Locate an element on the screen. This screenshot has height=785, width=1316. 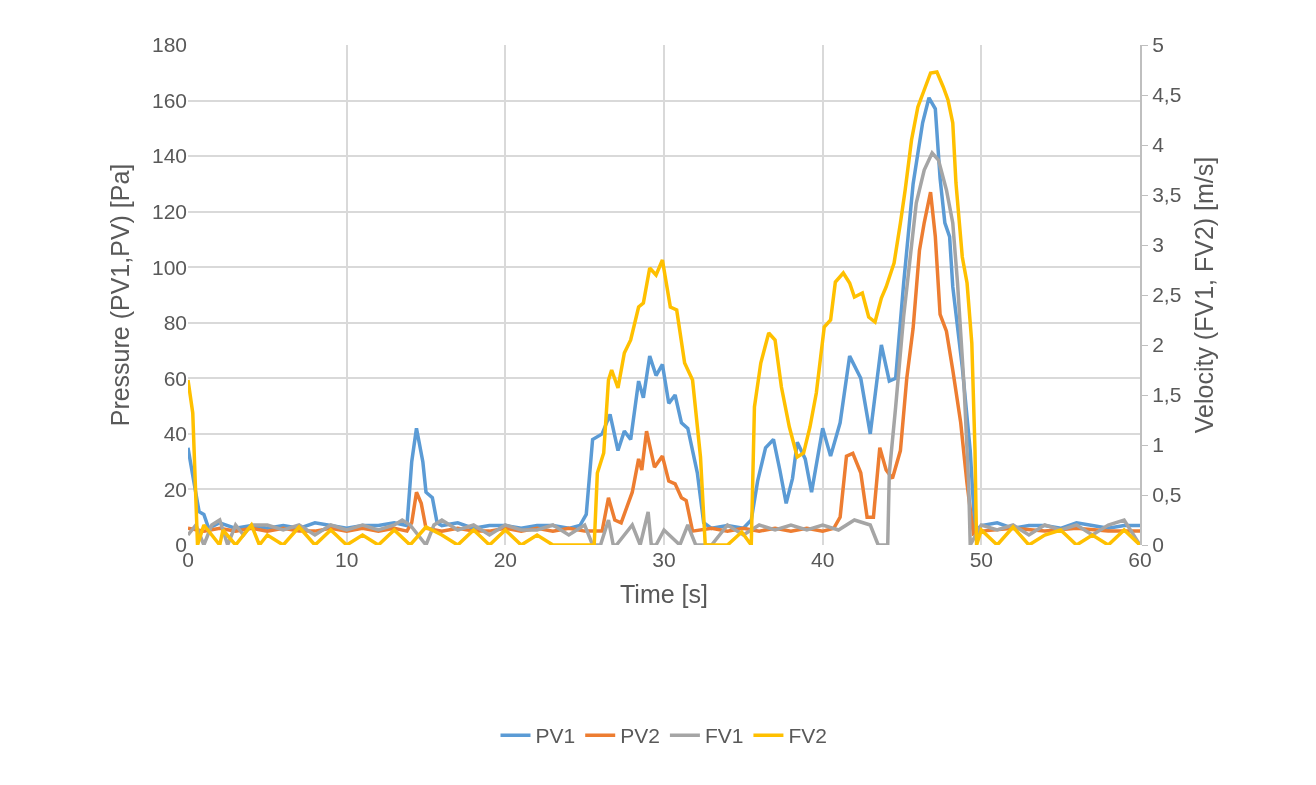
x-tick-label: 60 is located at coordinates (1140, 559).